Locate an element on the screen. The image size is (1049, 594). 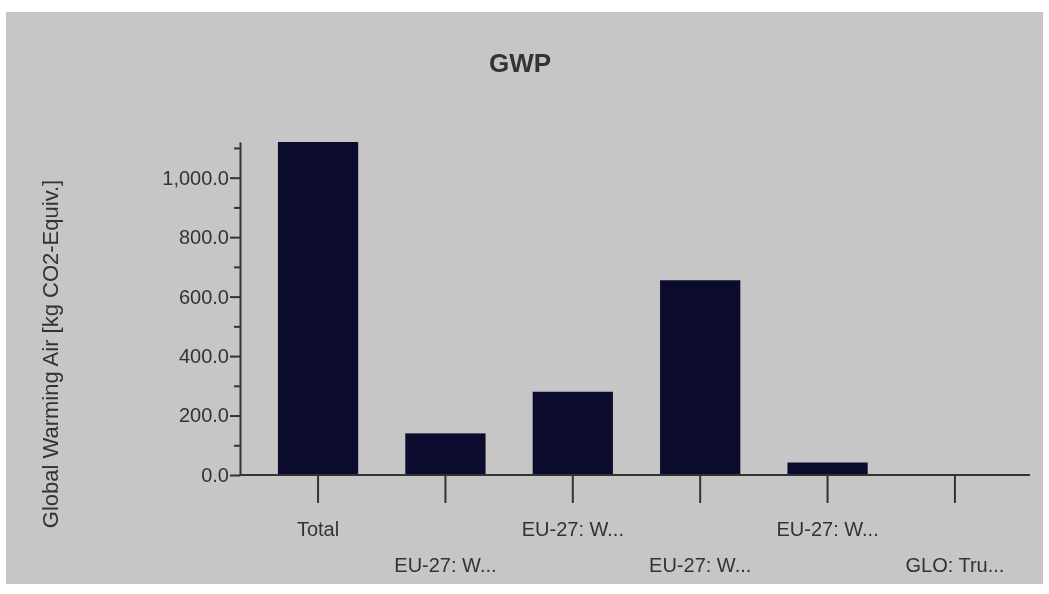
chart-title: GWP is located at coordinates (520, 63).